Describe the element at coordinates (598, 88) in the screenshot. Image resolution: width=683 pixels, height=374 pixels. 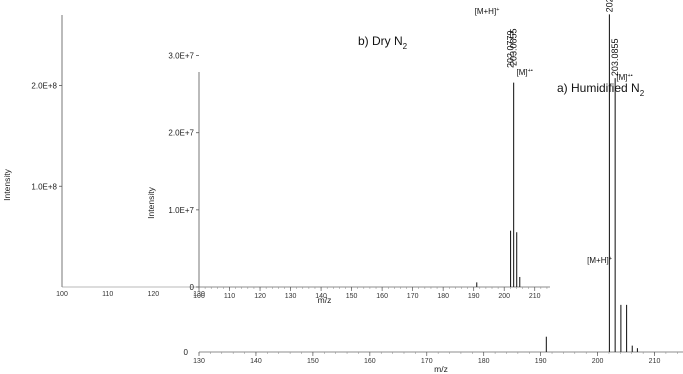
I see `chart-title-text: a) Humidified N` at that location.